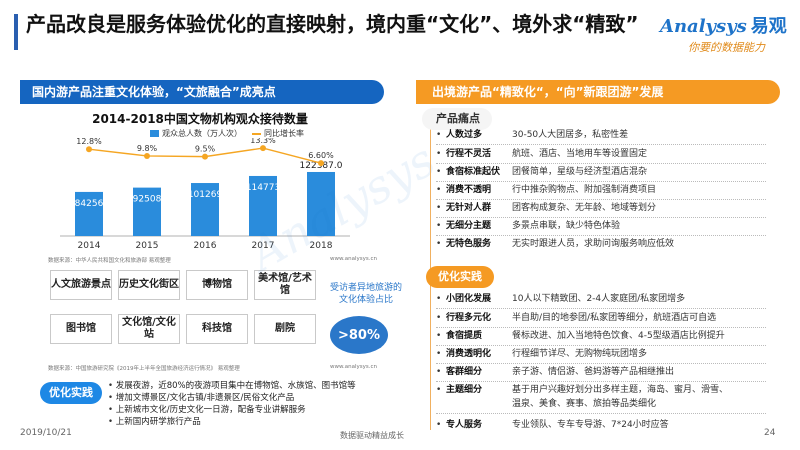 The width and height of the screenshot is (800, 450). What do you see at coordinates (109, 261) in the screenshot?
I see `chart-source: 数据来源：中华人民共和国文化和旅游部 易观整理` at bounding box center [109, 261].